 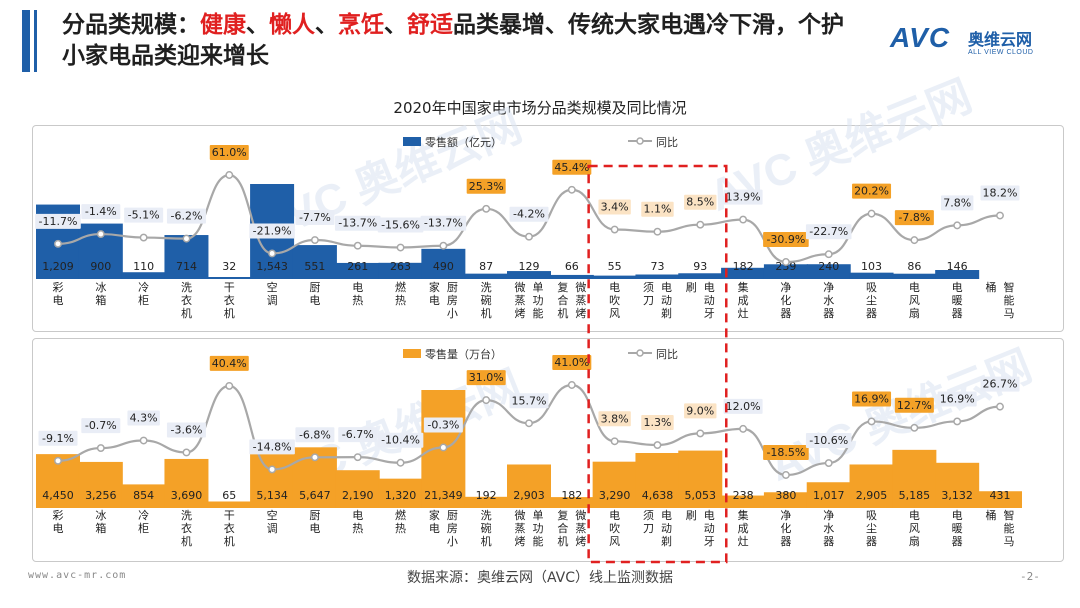 I want to click on yoy-value-label: -30.9%, so click(x=785, y=239).